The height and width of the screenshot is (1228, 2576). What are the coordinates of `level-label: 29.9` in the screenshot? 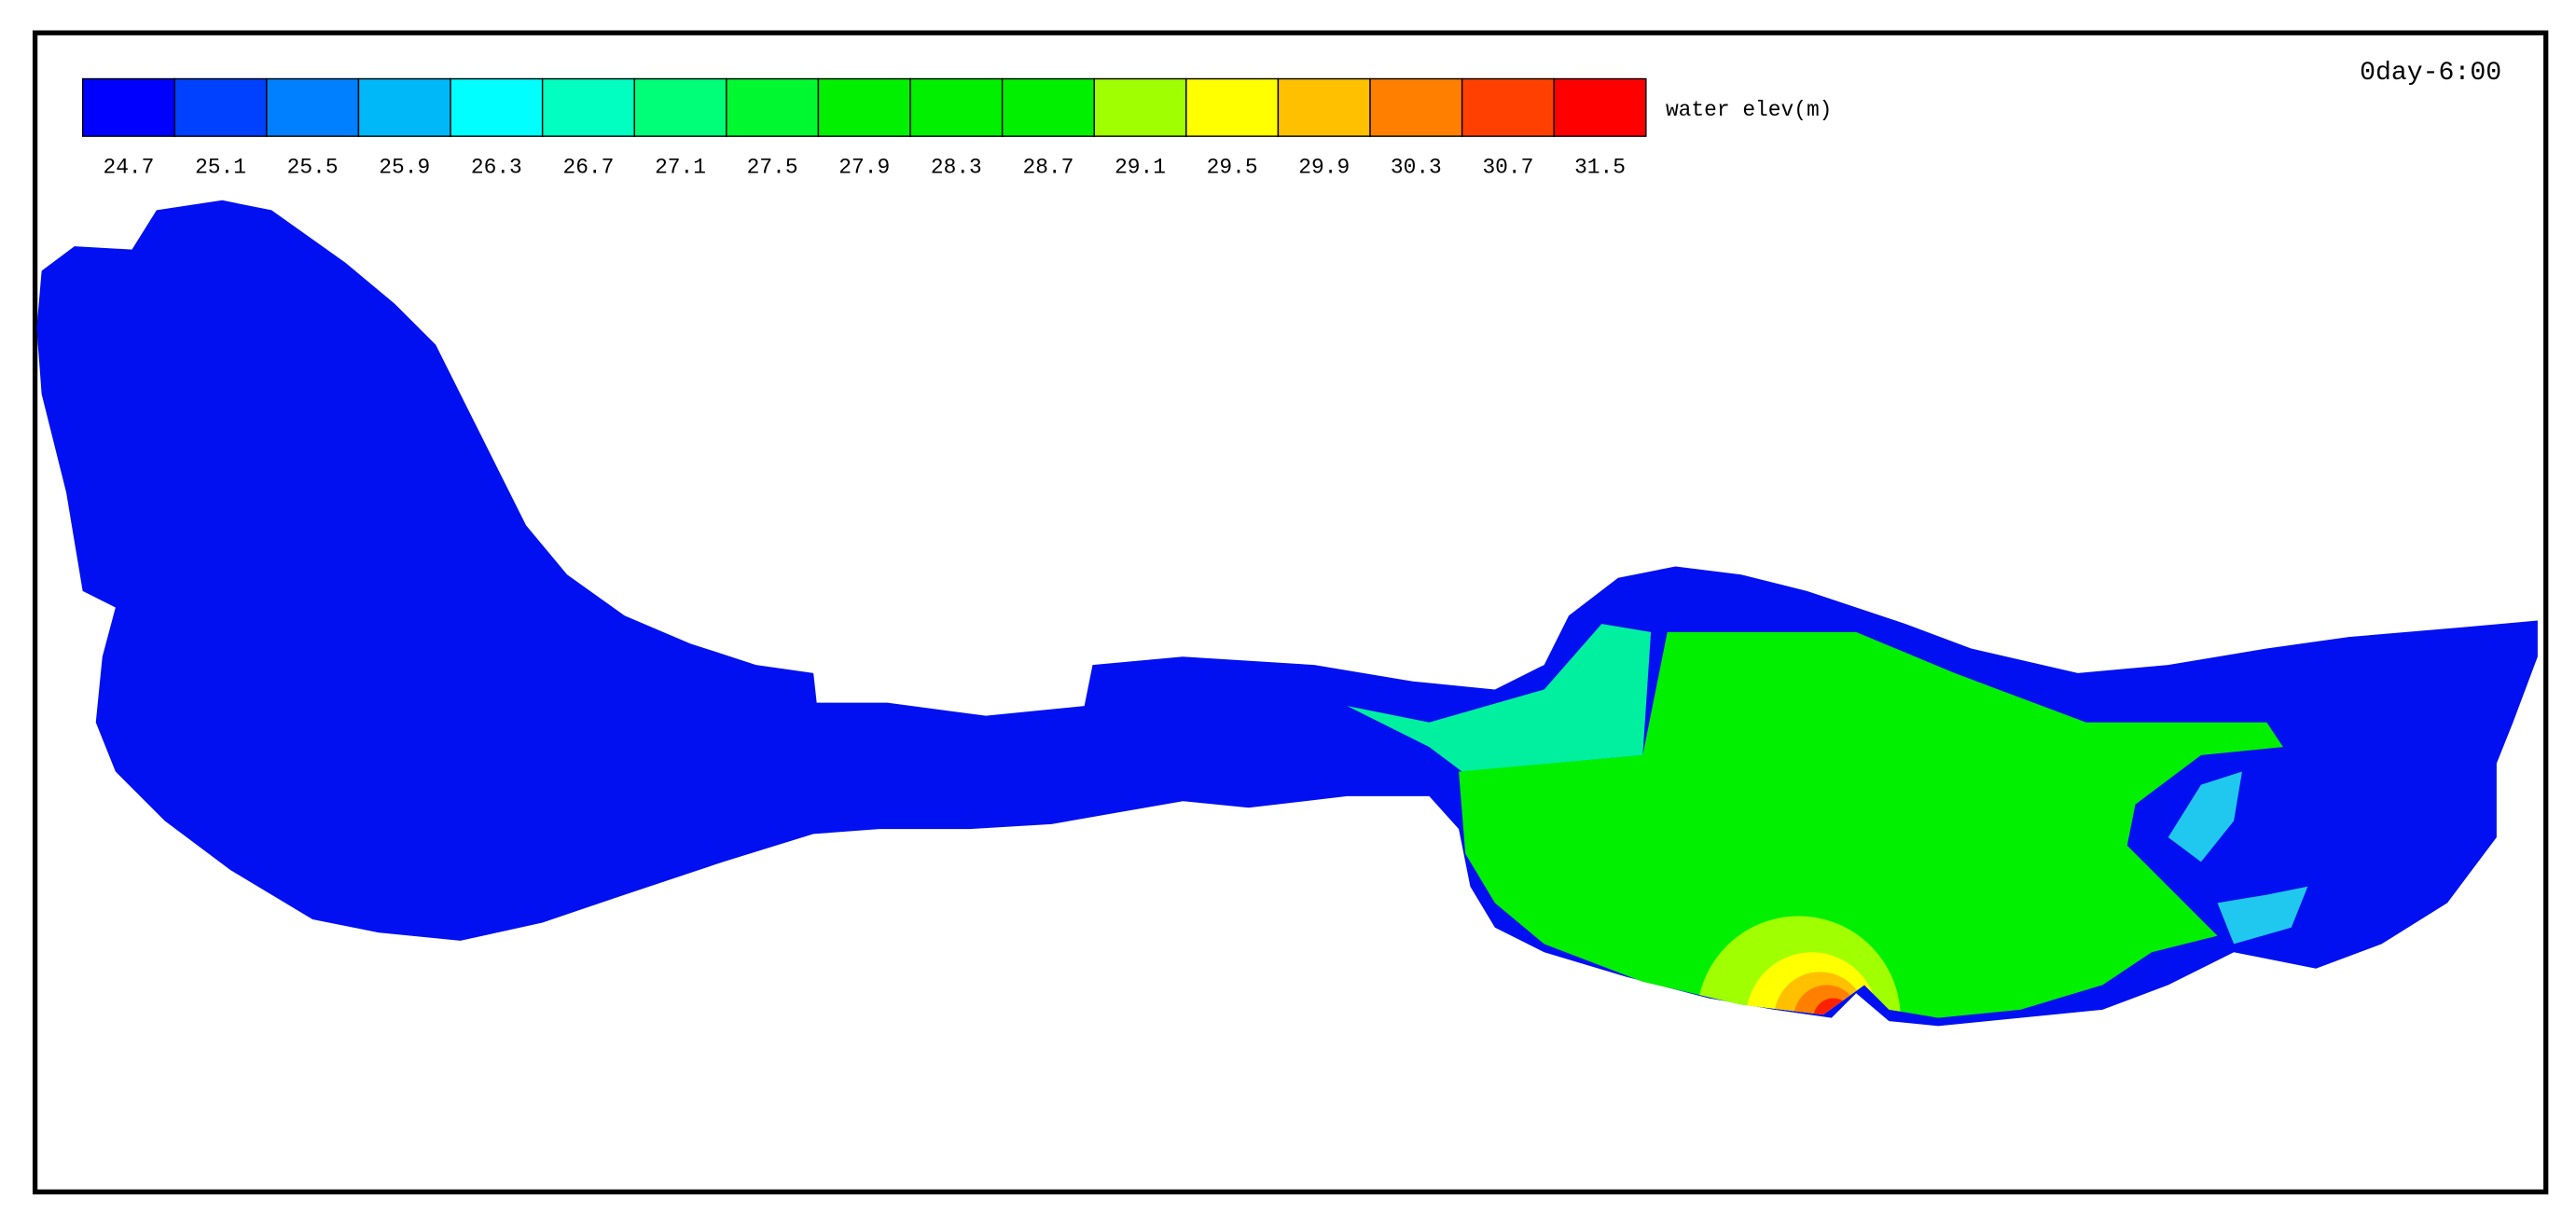 It's located at (1324, 168).